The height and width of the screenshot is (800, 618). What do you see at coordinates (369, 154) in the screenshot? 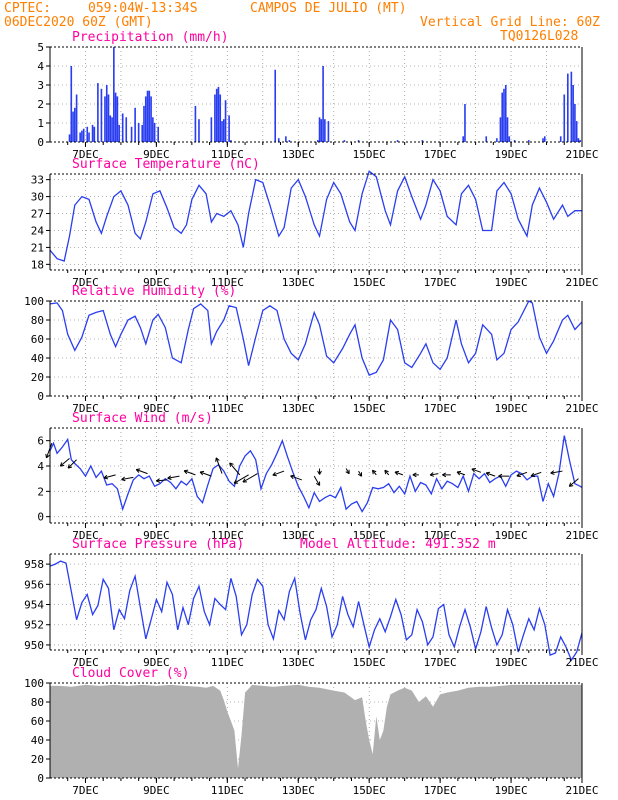
I see `precip-xtick-label: 15DEC` at bounding box center [369, 154].